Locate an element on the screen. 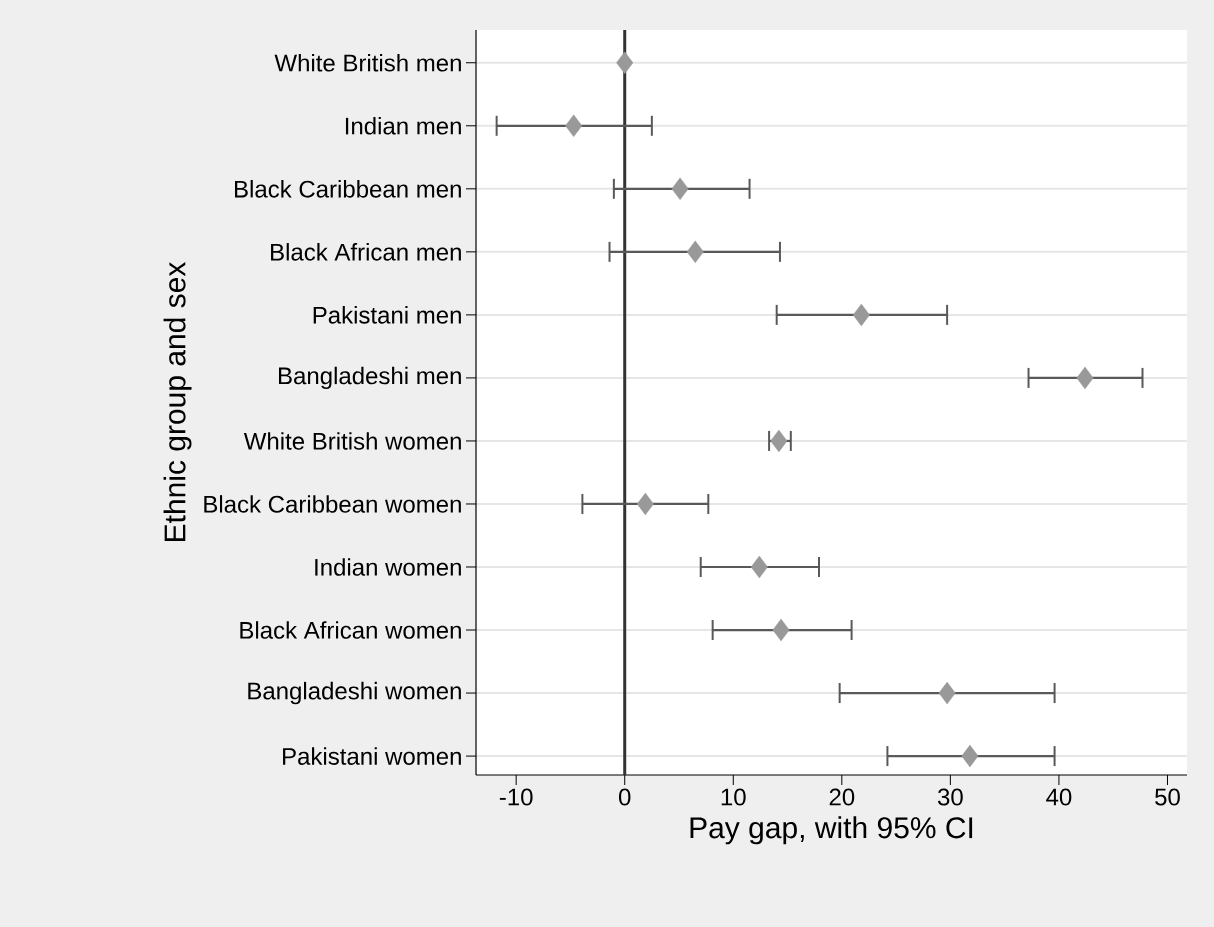 The width and height of the screenshot is (1214, 927). y-tick-label: Black African women is located at coordinates (350, 630).